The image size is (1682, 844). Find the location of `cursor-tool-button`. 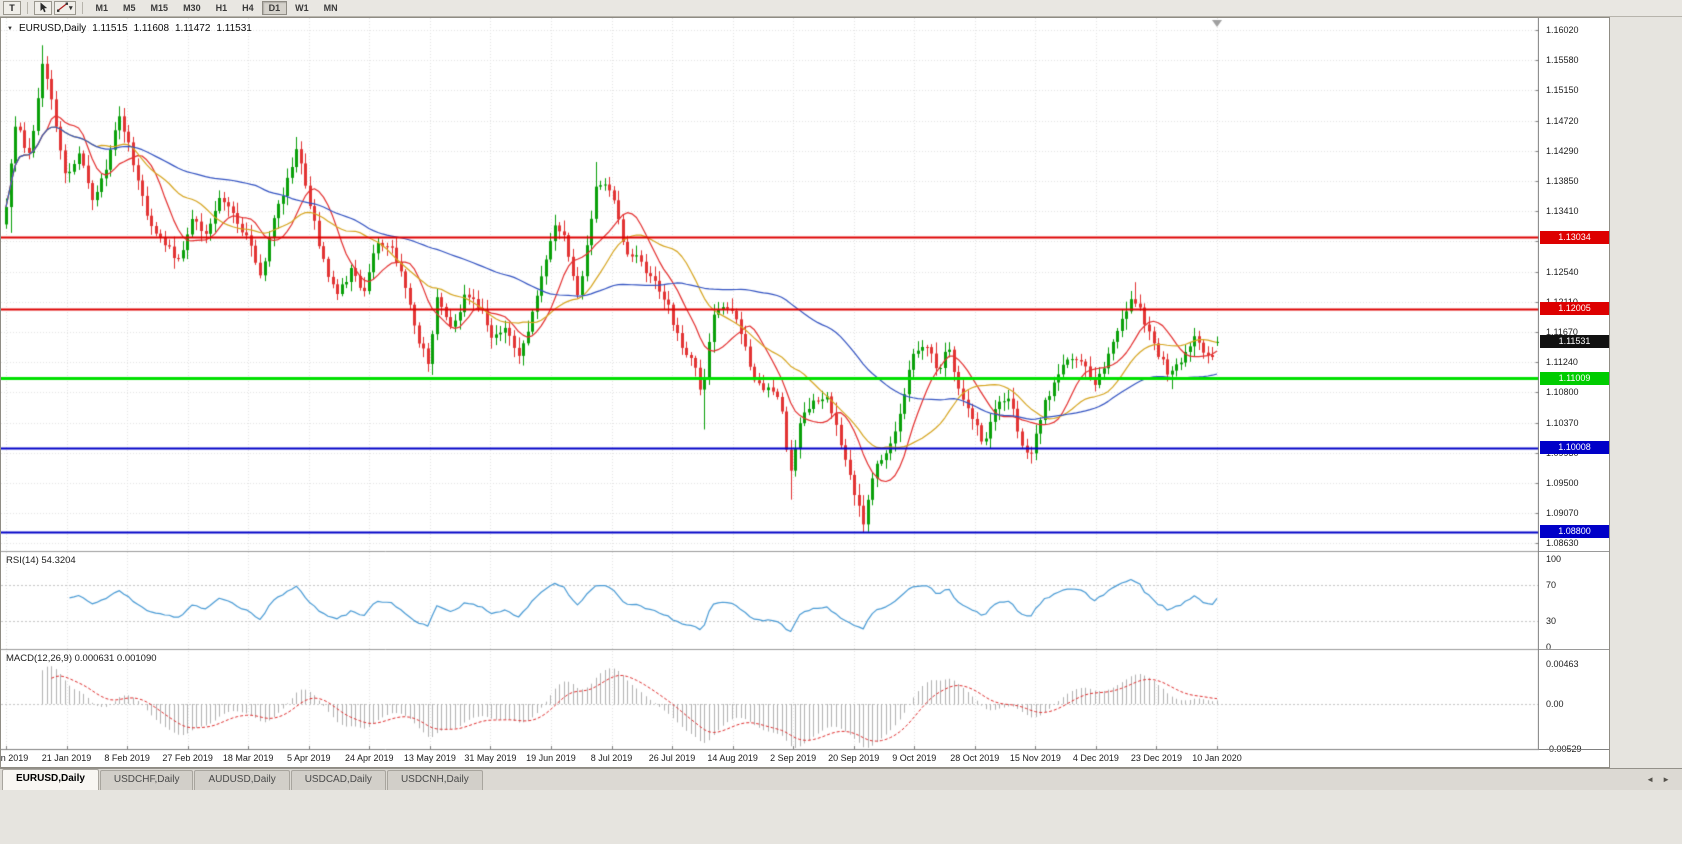

cursor-tool-button is located at coordinates (43, 8).